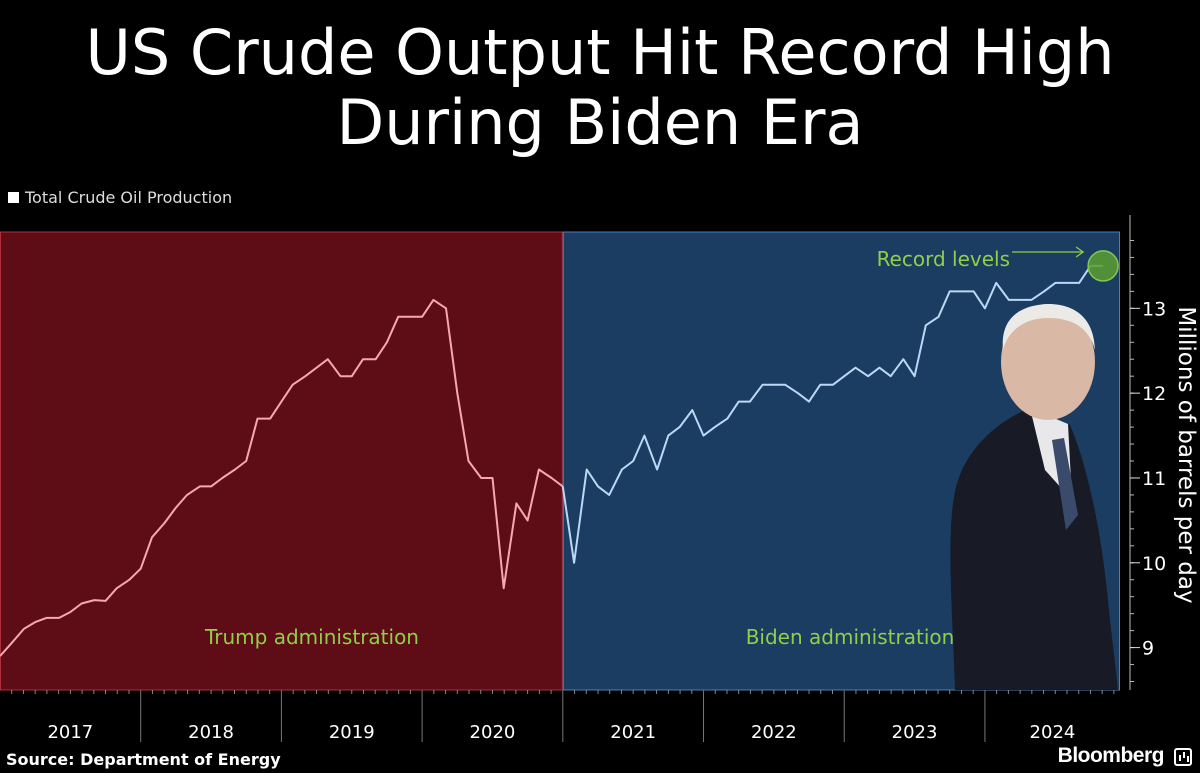 The height and width of the screenshot is (773, 1200). What do you see at coordinates (1053, 732) in the screenshot?
I see `x-tick-label: 2024` at bounding box center [1053, 732].